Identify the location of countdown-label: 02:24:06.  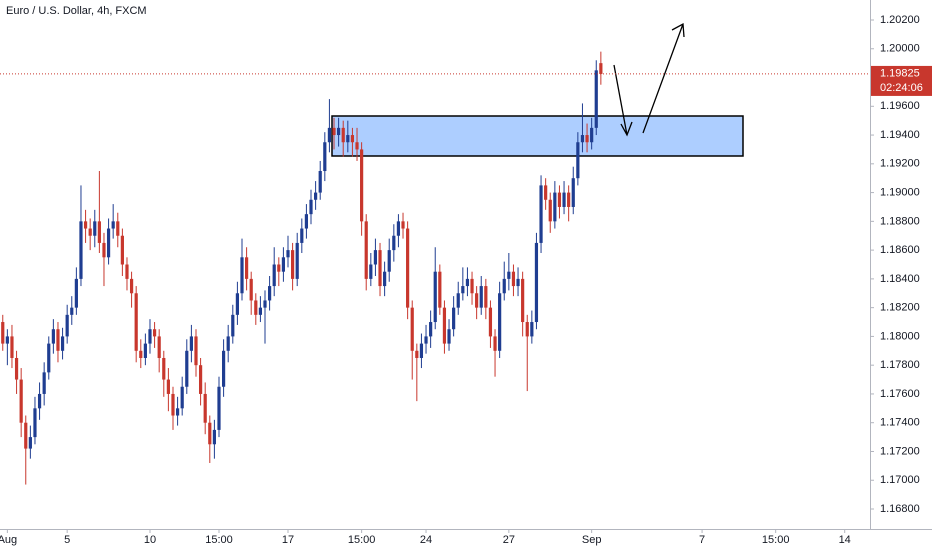
(901, 88).